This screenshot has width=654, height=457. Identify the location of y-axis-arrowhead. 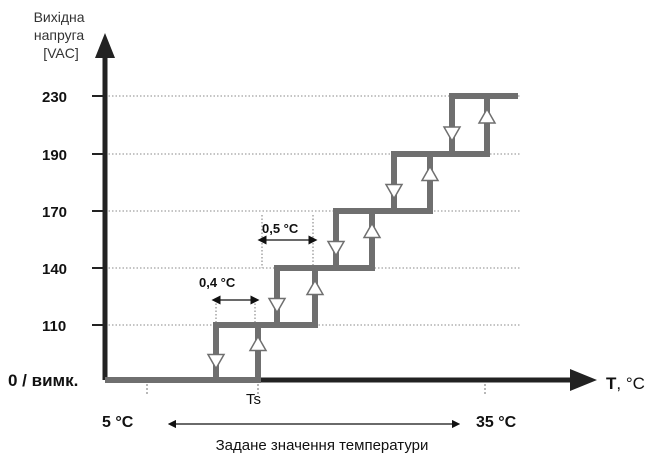
(105, 45).